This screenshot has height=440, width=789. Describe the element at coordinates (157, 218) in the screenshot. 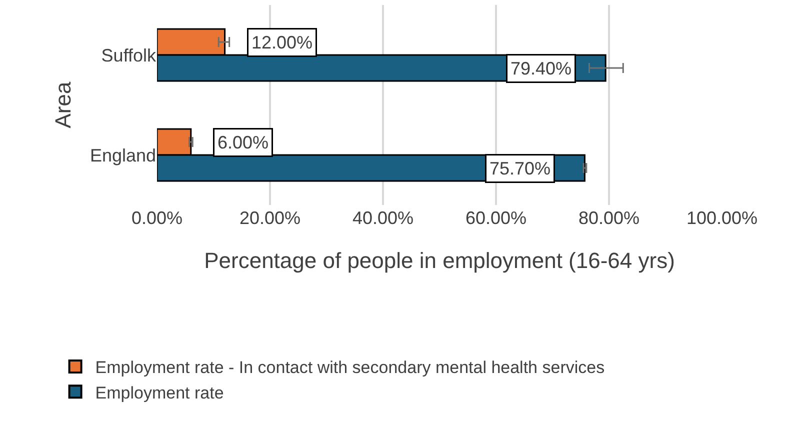

I see `x-tick-label: 0.00%` at that location.